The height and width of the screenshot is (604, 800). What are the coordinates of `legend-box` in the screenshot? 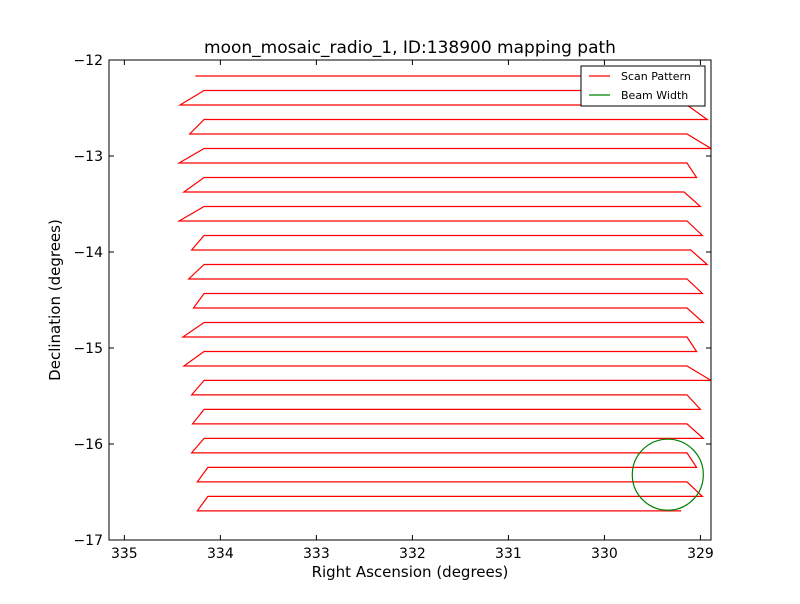 It's located at (643, 86).